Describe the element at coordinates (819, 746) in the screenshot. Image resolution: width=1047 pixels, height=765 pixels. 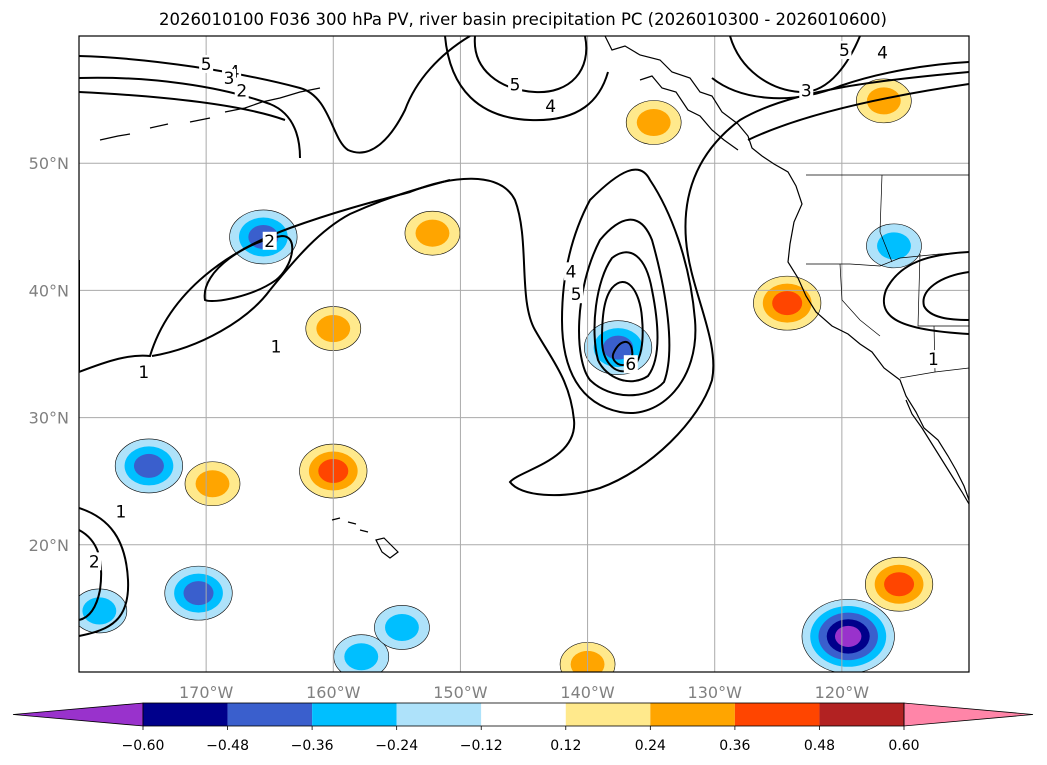
I see `colorbar-tick-label: 0.48` at that location.